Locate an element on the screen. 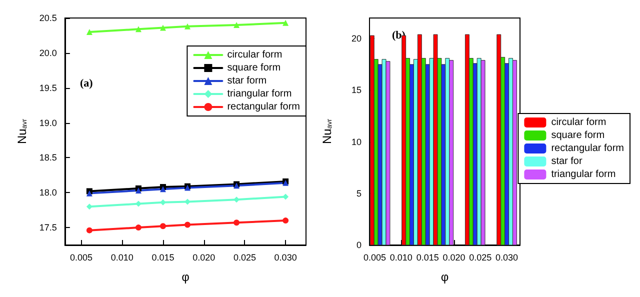  y-tick-label: 20.5 is located at coordinates (48, 18).